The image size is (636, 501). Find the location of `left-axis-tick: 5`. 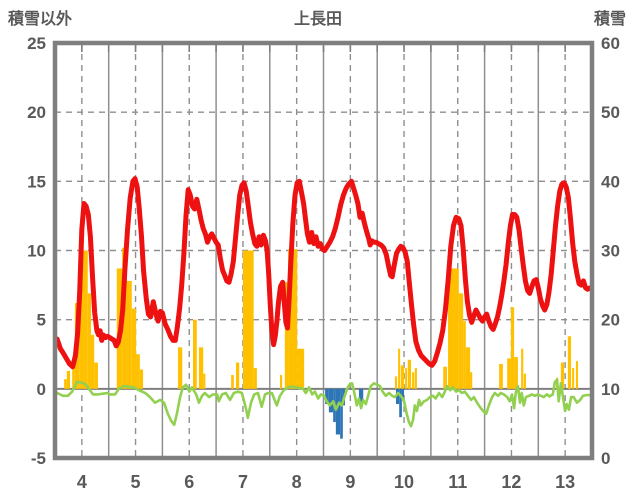

left-axis-tick: 5 is located at coordinates (41, 320).